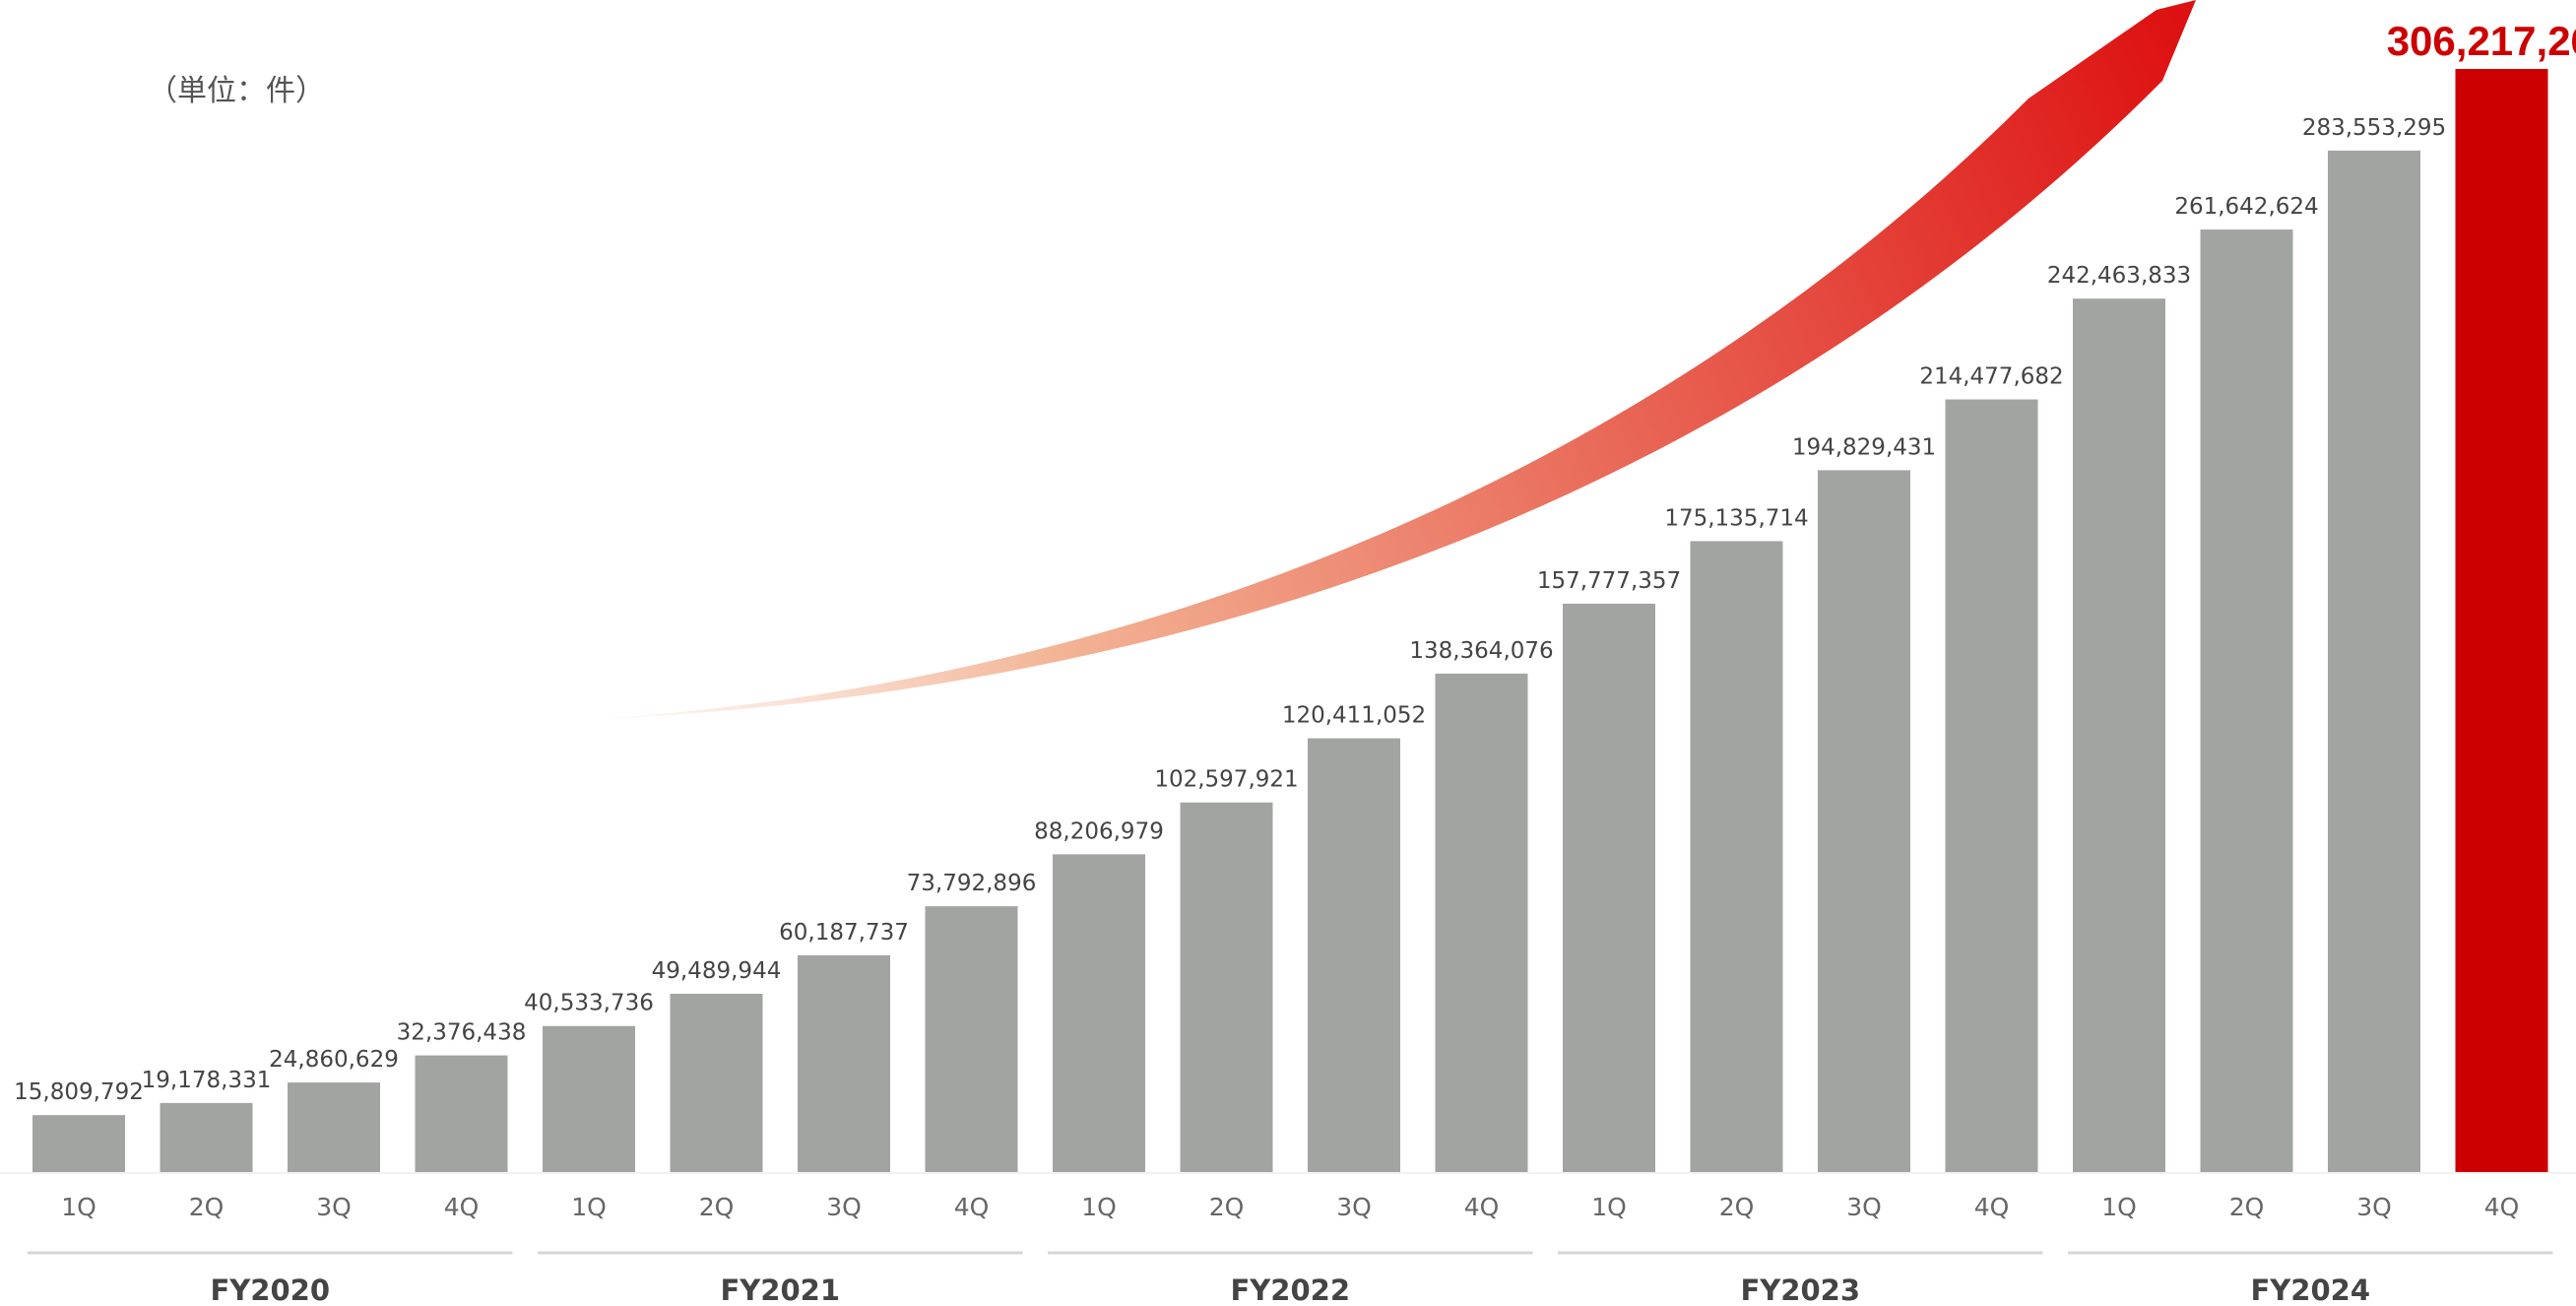  What do you see at coordinates (2119, 276) in the screenshot?
I see `value-label: 242,463,833` at bounding box center [2119, 276].